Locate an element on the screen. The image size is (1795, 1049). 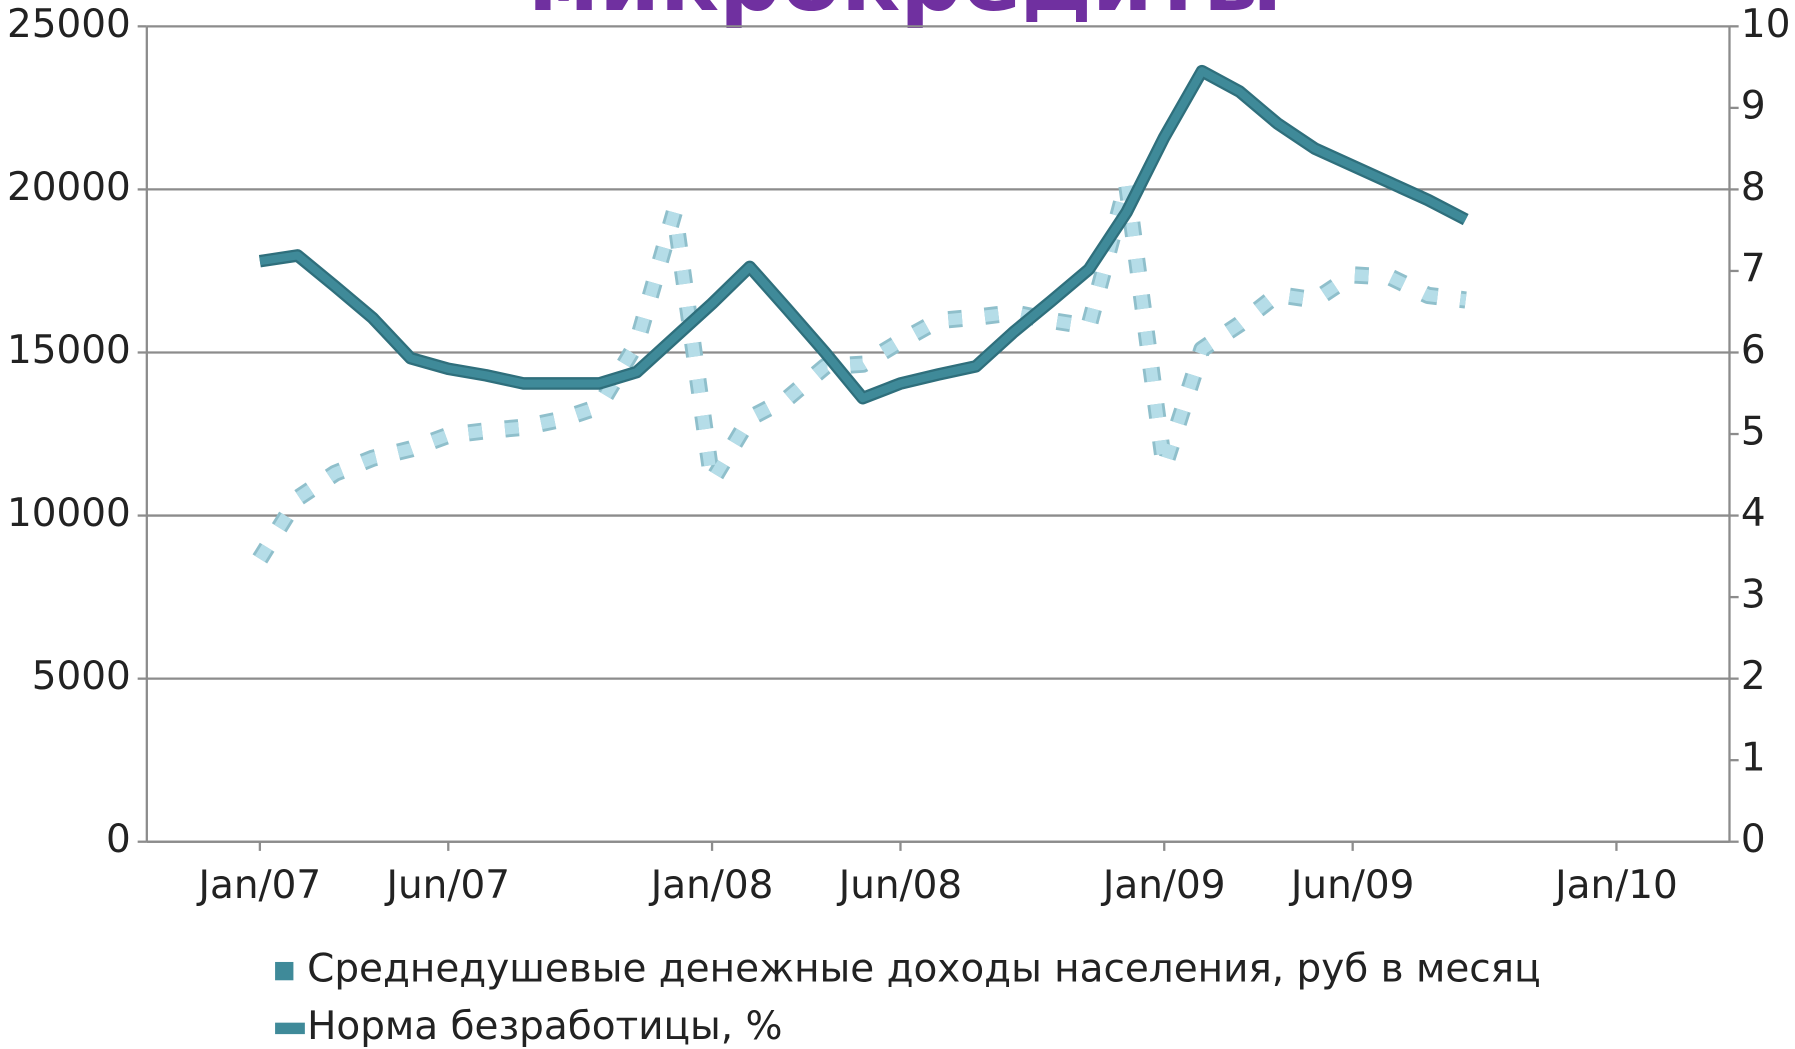
x-tick-label: Jan/10 is located at coordinates (1615, 885).